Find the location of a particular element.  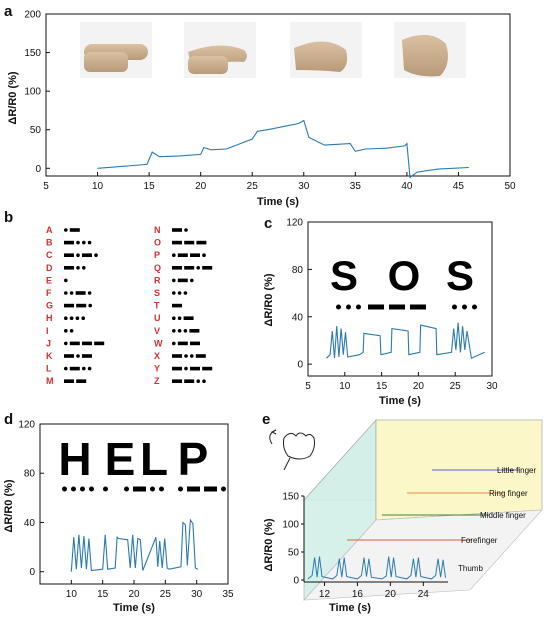

y-tick-label: 100 is located at coordinates (32, 92).